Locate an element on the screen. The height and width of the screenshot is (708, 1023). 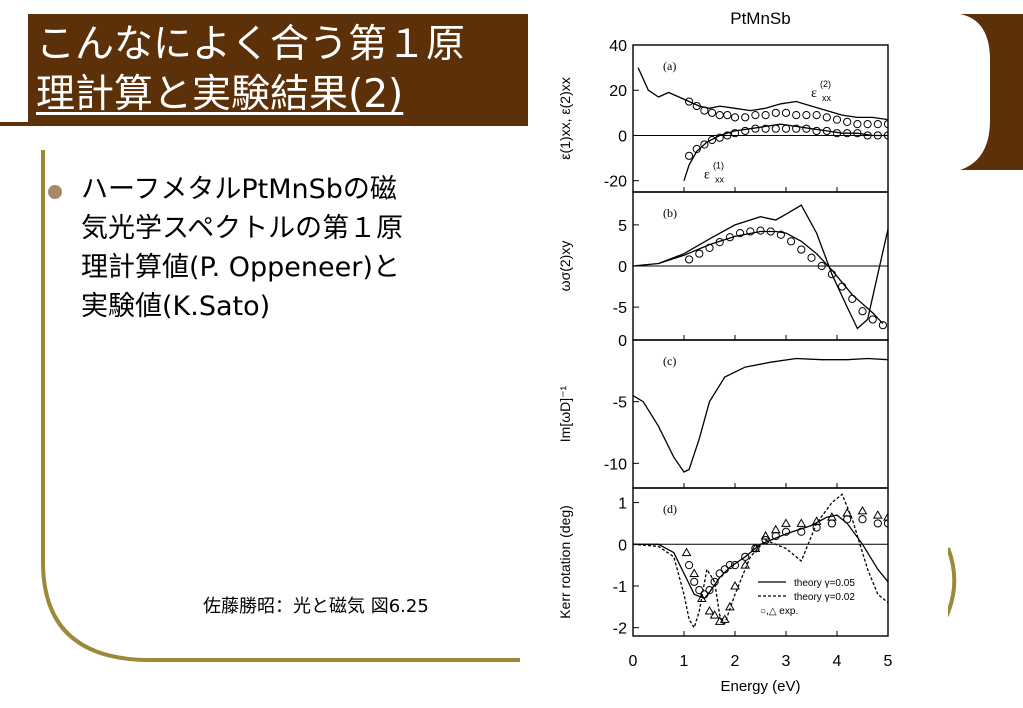
x-tick-label: 5 is located at coordinates (888, 661).